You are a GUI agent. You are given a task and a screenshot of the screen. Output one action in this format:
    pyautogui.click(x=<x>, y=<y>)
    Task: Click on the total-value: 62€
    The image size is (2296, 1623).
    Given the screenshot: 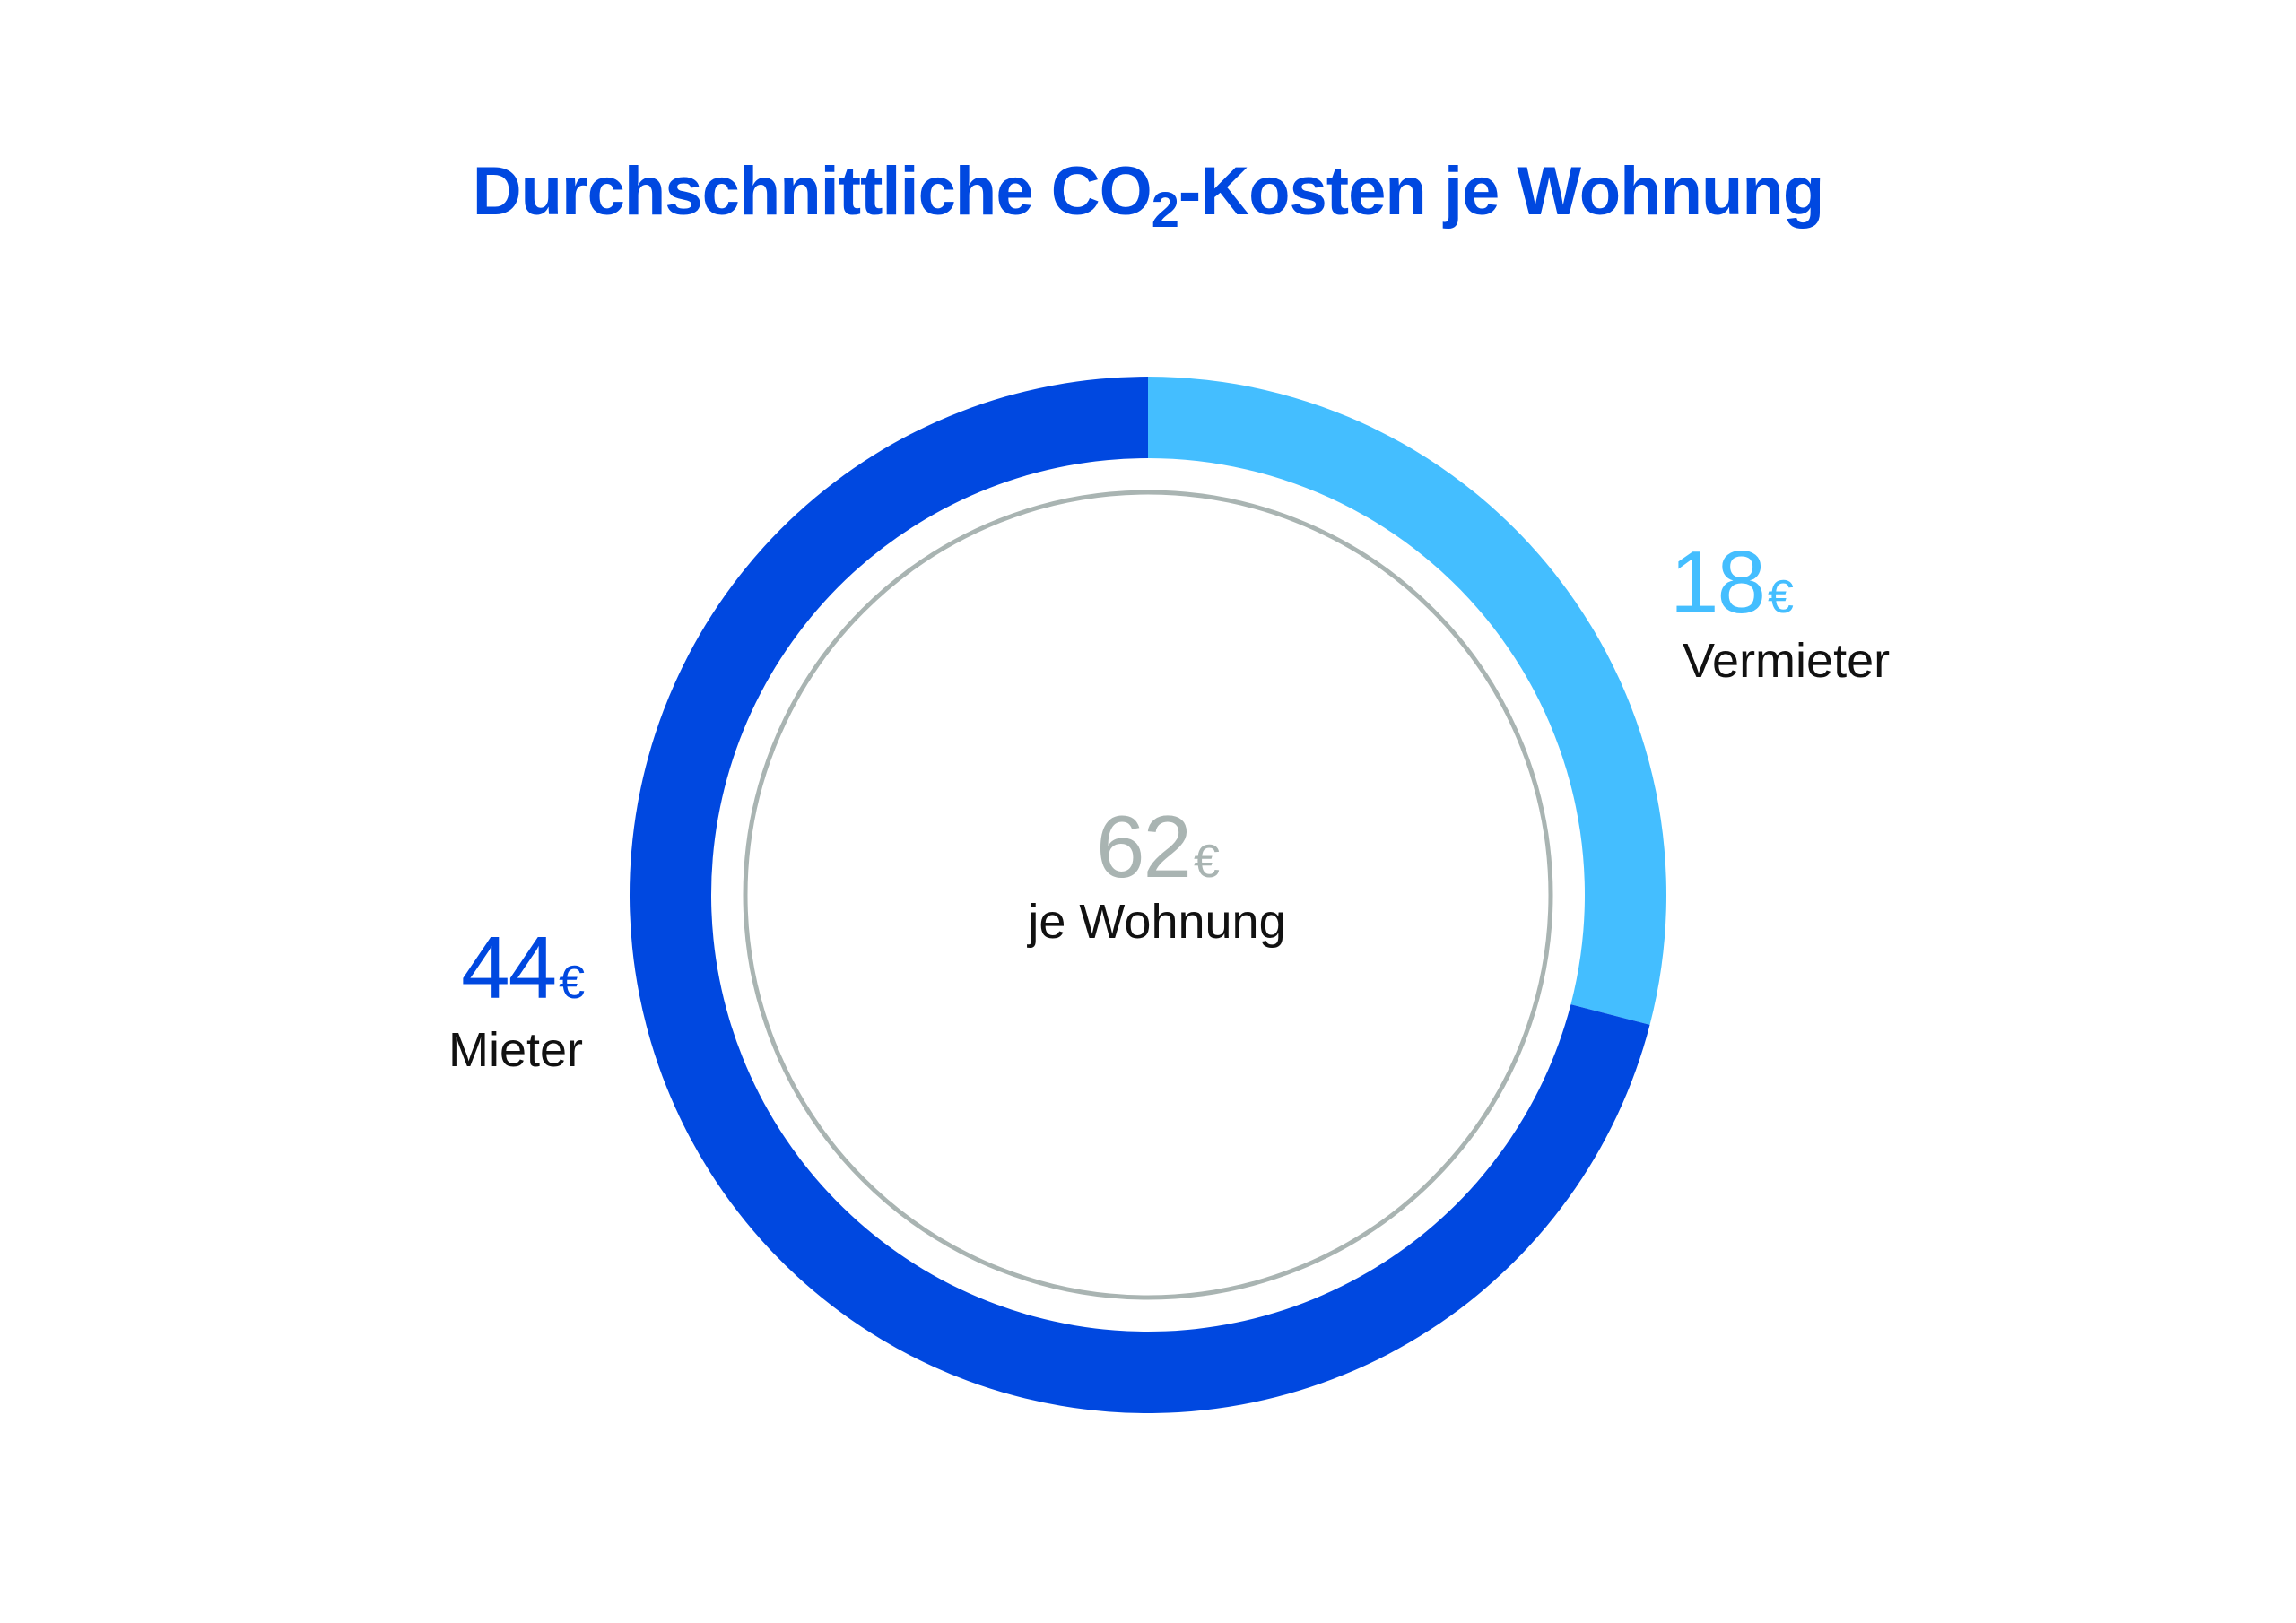 What is the action you would take?
    pyautogui.click(x=1157, y=846)
    